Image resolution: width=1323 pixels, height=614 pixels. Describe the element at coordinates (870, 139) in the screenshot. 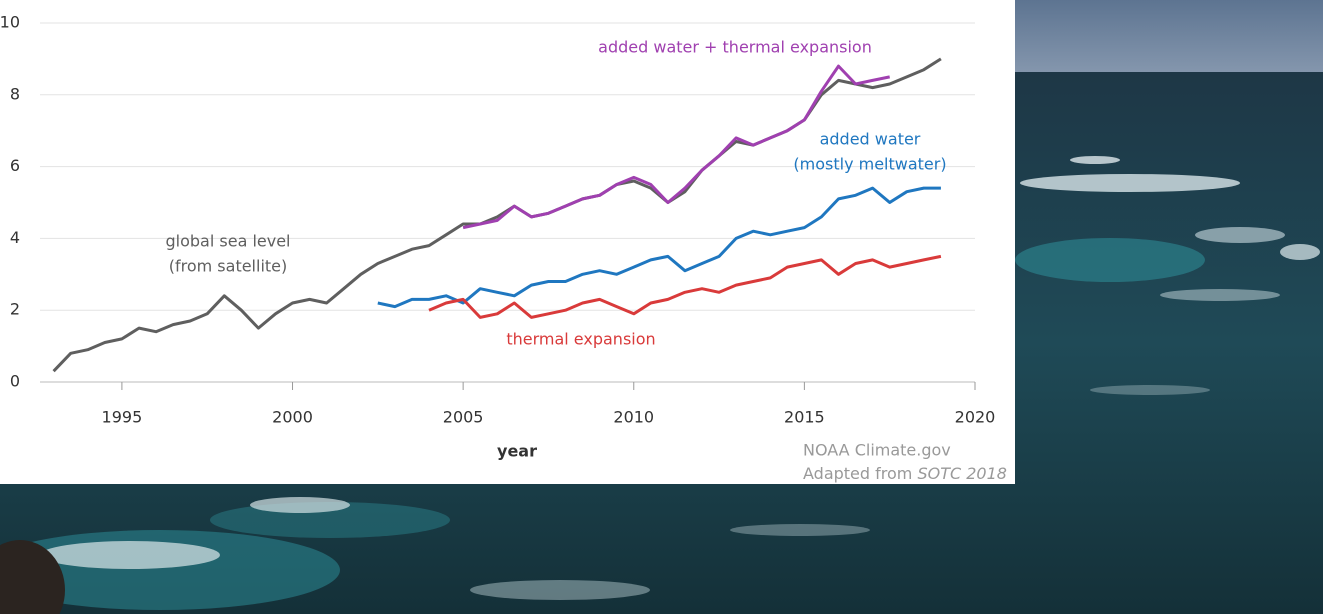

I see `series-label: added water` at that location.